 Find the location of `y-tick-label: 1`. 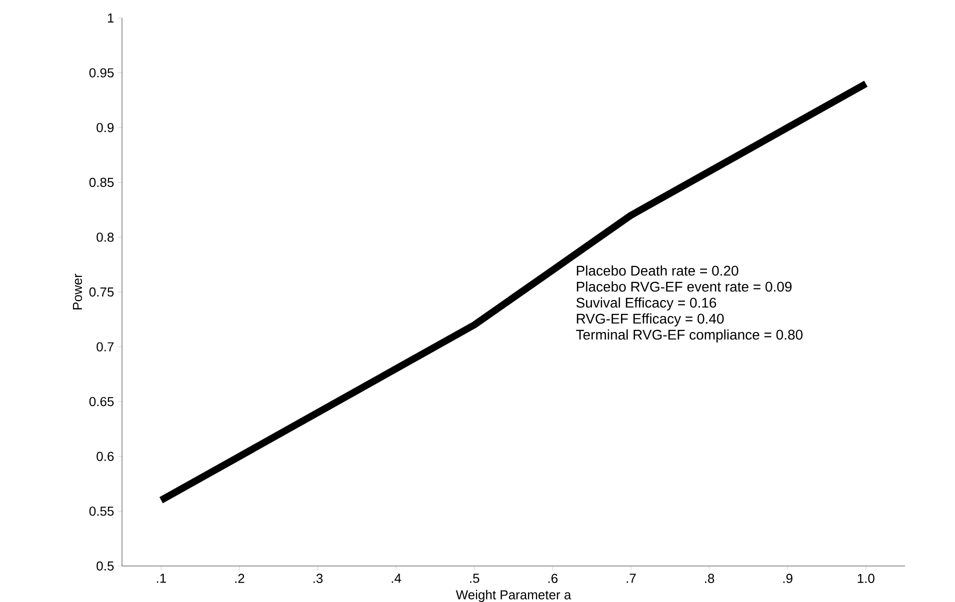

y-tick-label: 1 is located at coordinates (111, 18).